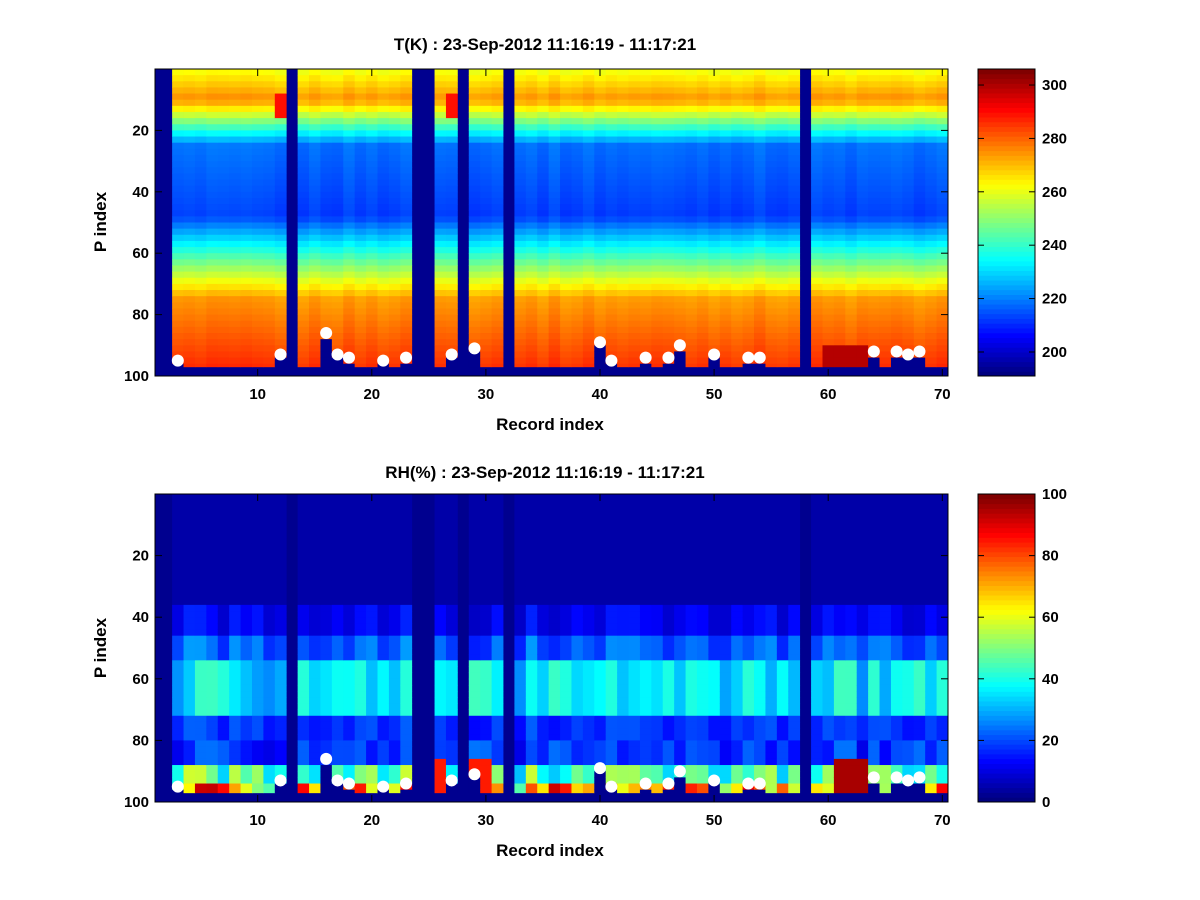 This screenshot has height=900, width=1200. I want to click on colorbar-segment, so click(1006, 100).